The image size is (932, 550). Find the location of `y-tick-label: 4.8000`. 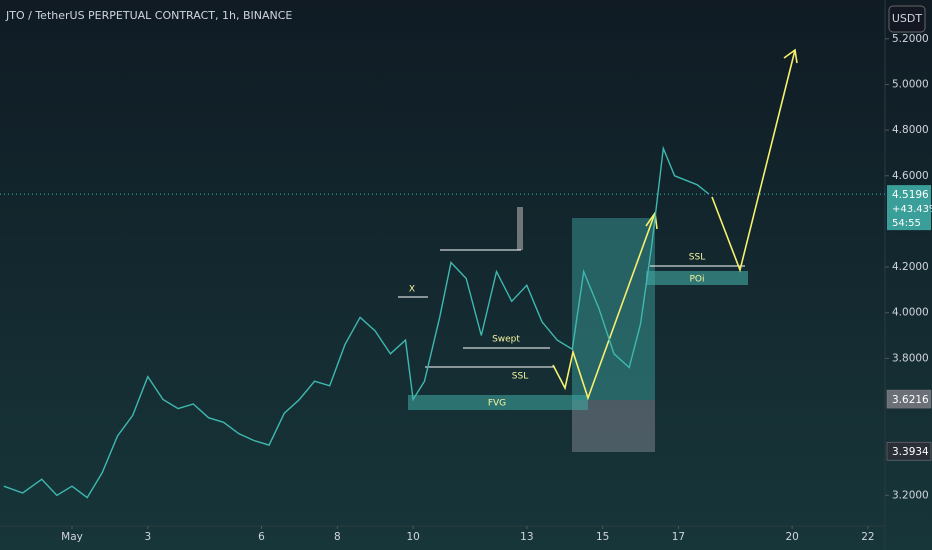

y-tick-label: 4.8000 is located at coordinates (910, 130).